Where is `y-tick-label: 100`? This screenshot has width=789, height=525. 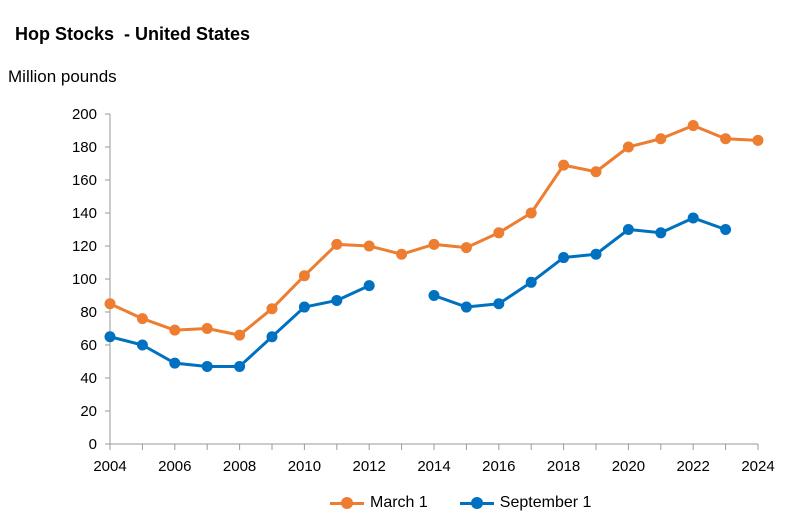 y-tick-label: 100 is located at coordinates (84, 279).